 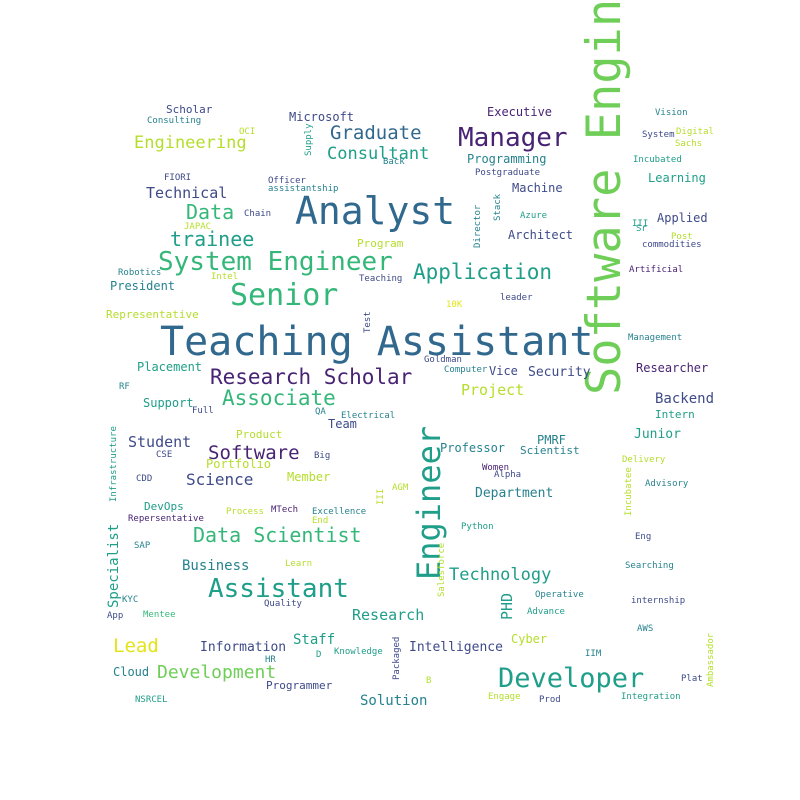 I want to click on word-full: Full, so click(x=203, y=411).